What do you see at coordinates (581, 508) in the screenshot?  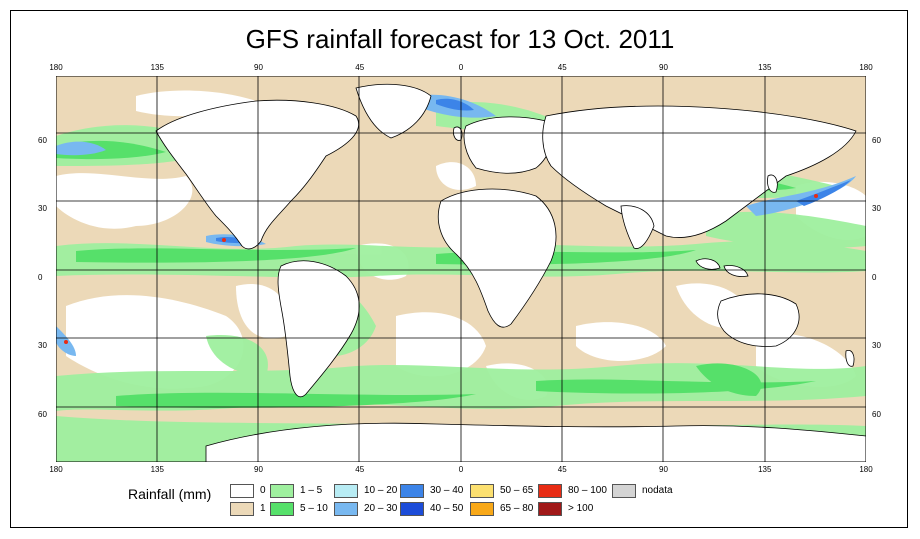 I see `legend-label: > 100` at bounding box center [581, 508].